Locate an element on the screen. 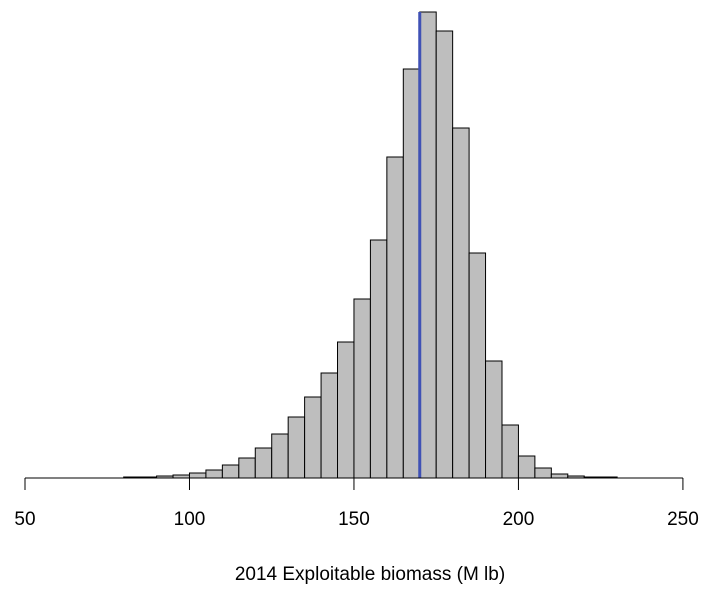 This screenshot has width=702, height=590. x-tick-label: 50 is located at coordinates (24, 519).